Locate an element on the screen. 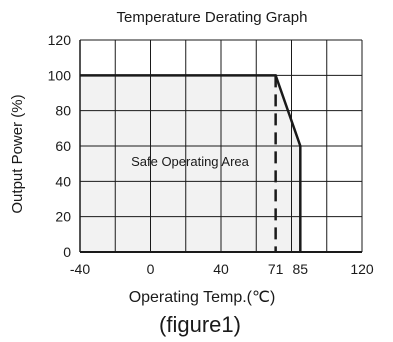 This screenshot has width=393, height=342. y-tick-label: 40 is located at coordinates (63, 181).